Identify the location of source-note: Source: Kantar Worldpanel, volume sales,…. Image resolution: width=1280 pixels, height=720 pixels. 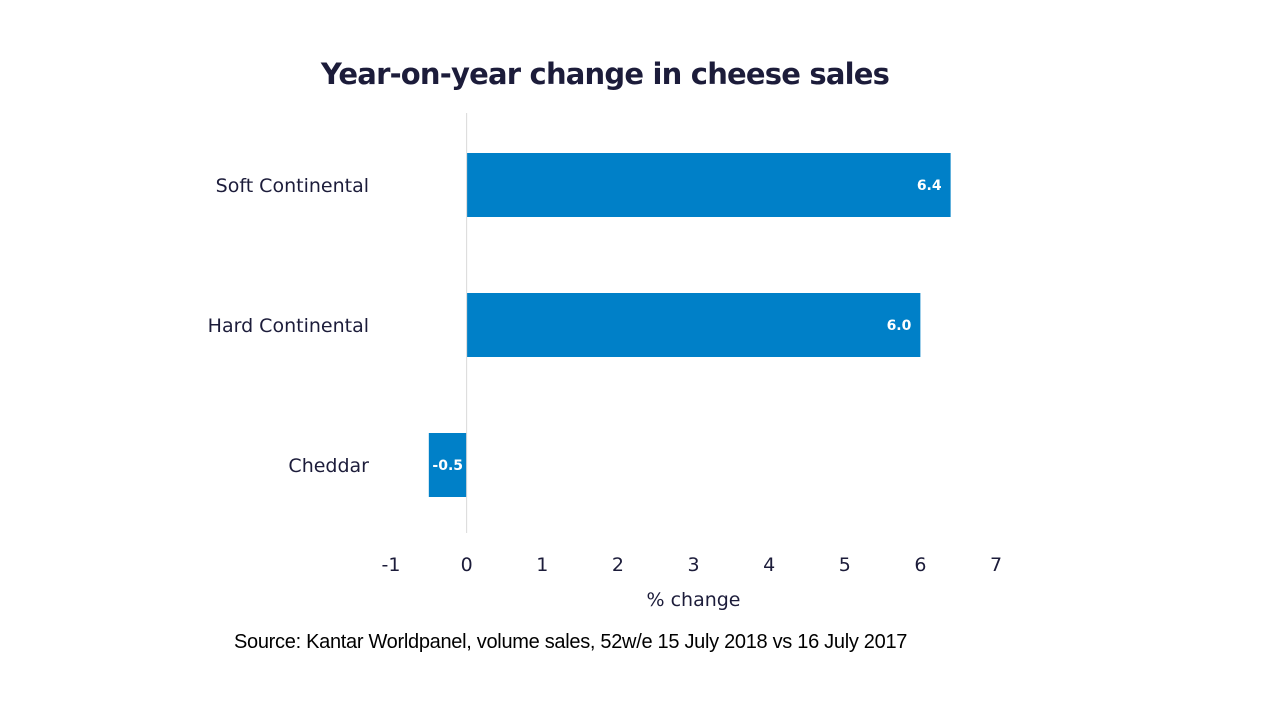
(571, 642).